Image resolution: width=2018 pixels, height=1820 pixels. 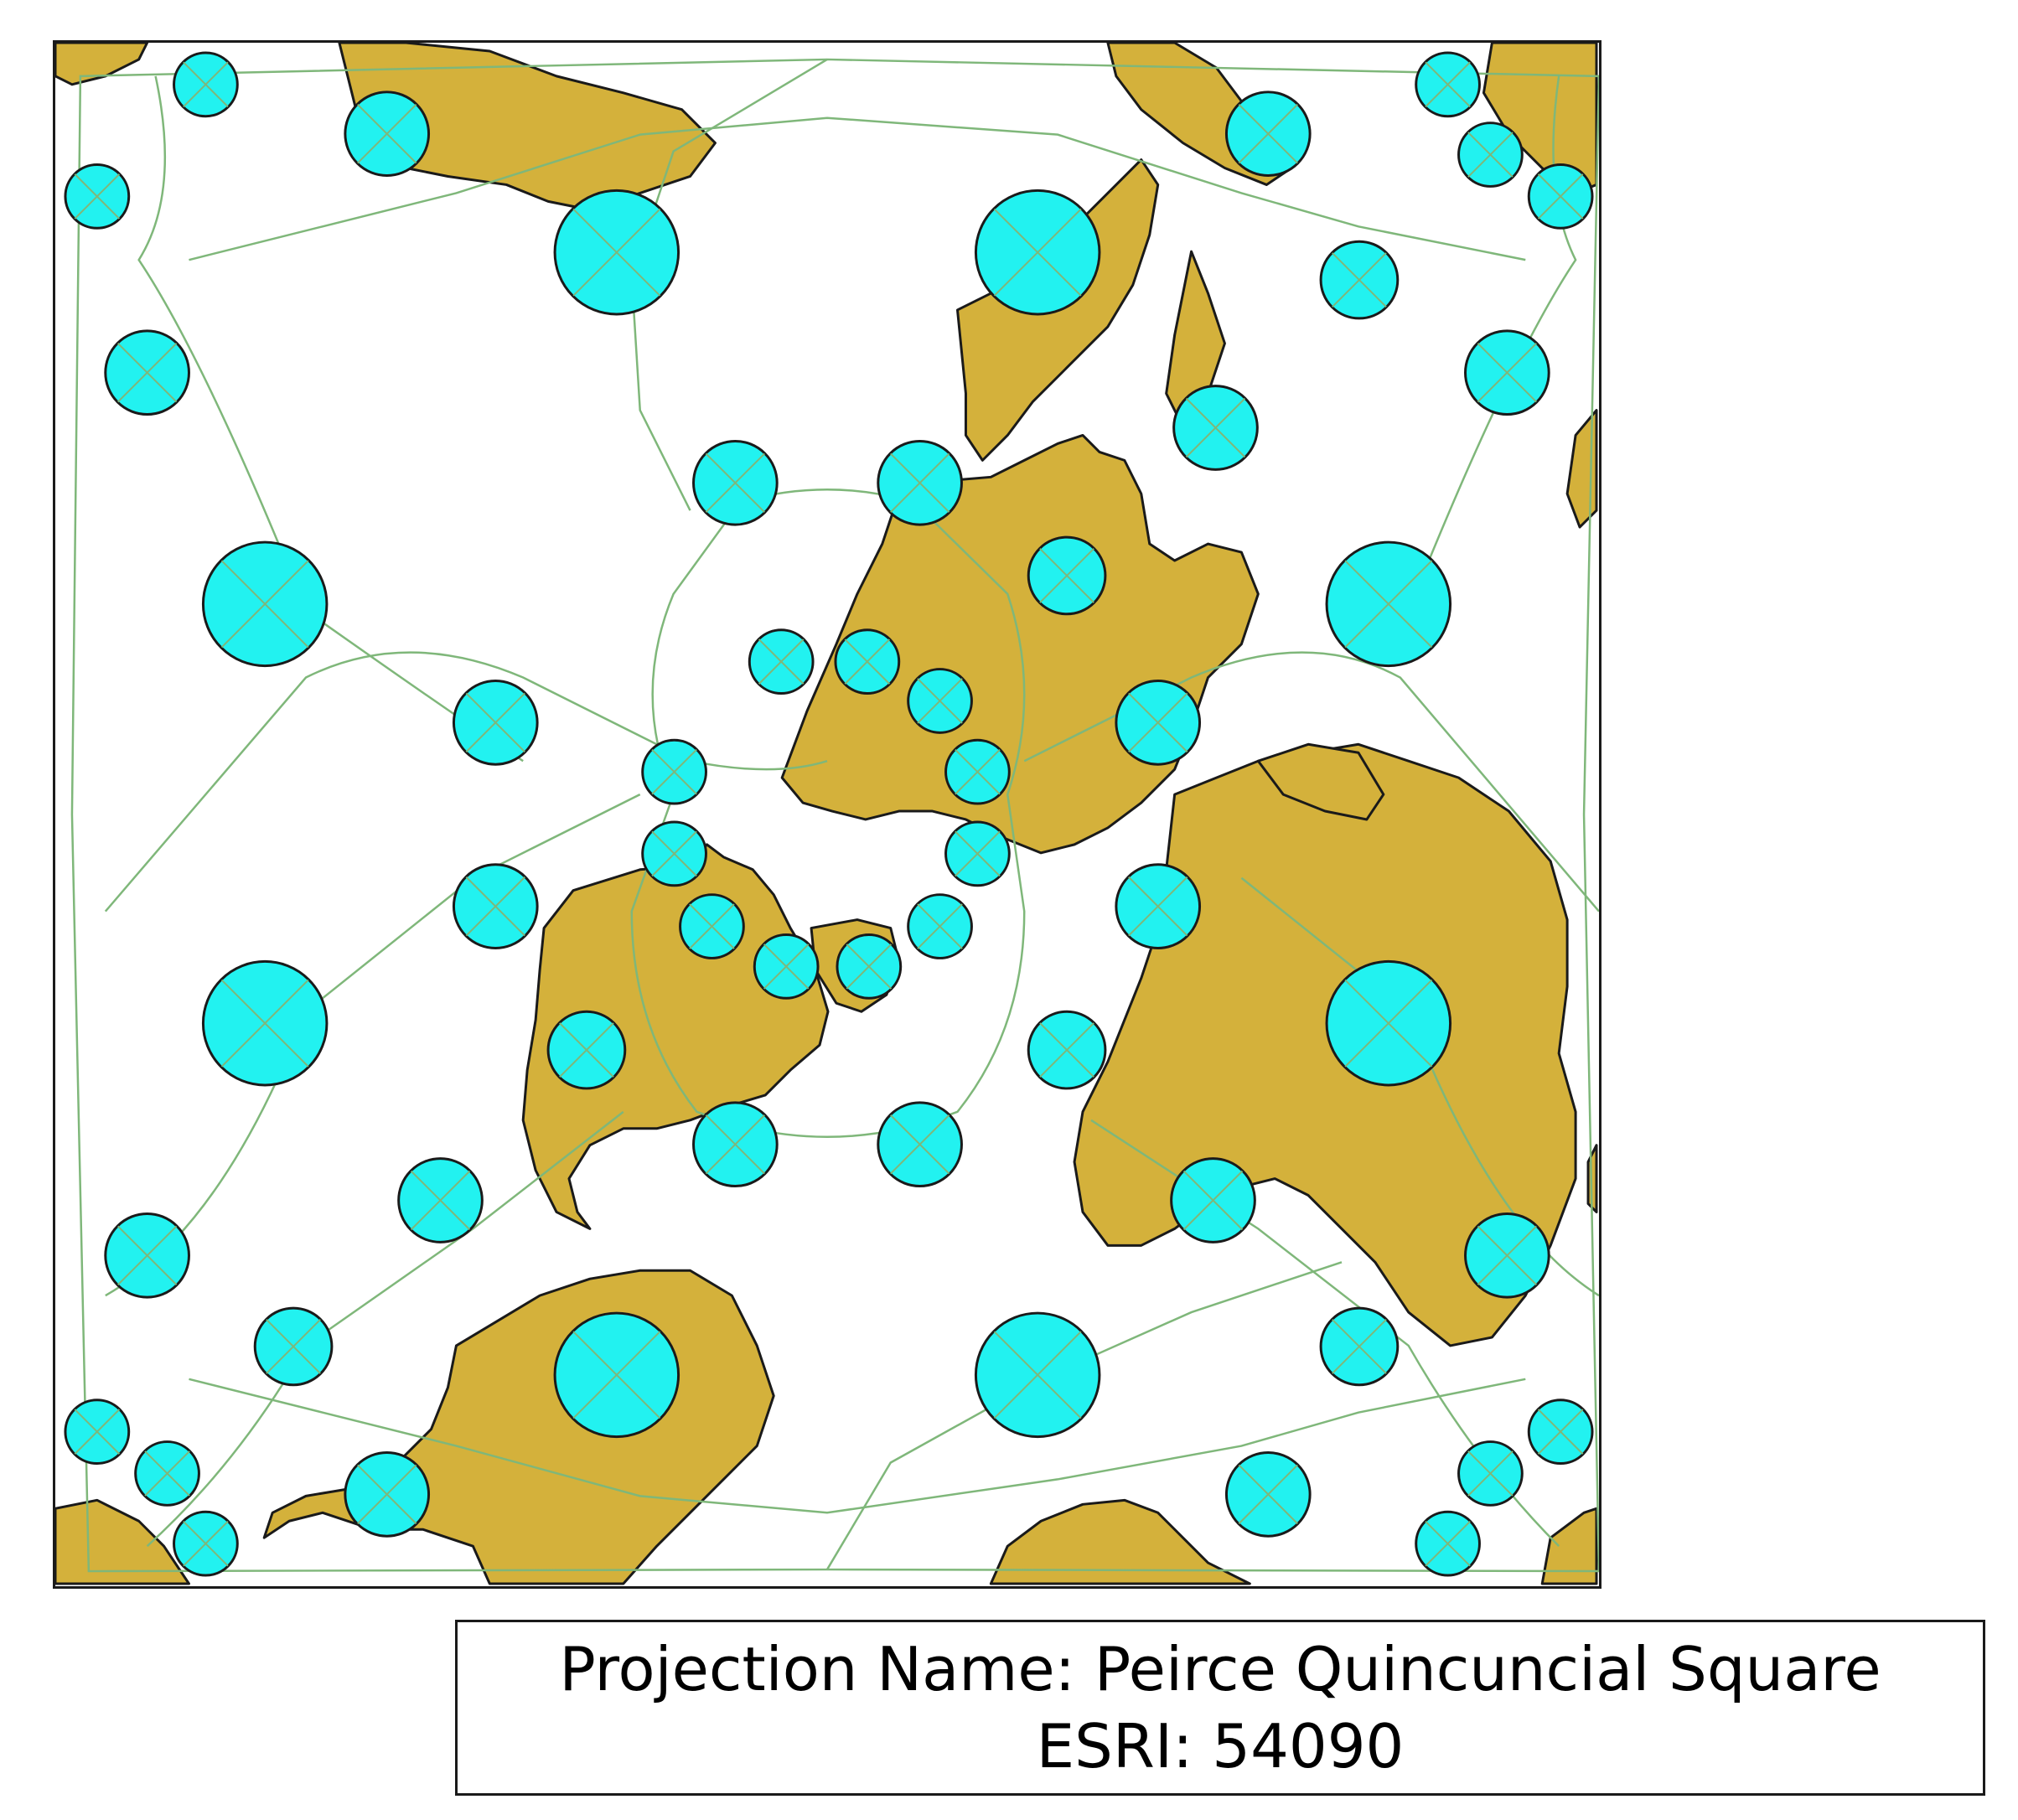 What do you see at coordinates (102, 64) in the screenshot?
I see `land-australia-top-left` at bounding box center [102, 64].